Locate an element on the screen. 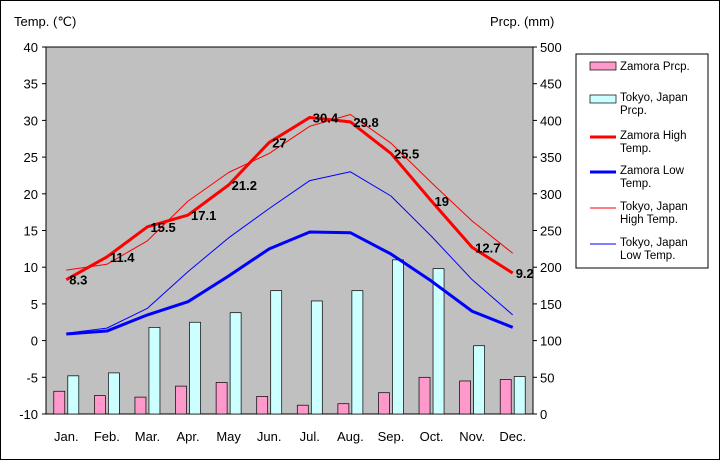 The image size is (720, 460). x-tick-label: Dec. is located at coordinates (512, 436).